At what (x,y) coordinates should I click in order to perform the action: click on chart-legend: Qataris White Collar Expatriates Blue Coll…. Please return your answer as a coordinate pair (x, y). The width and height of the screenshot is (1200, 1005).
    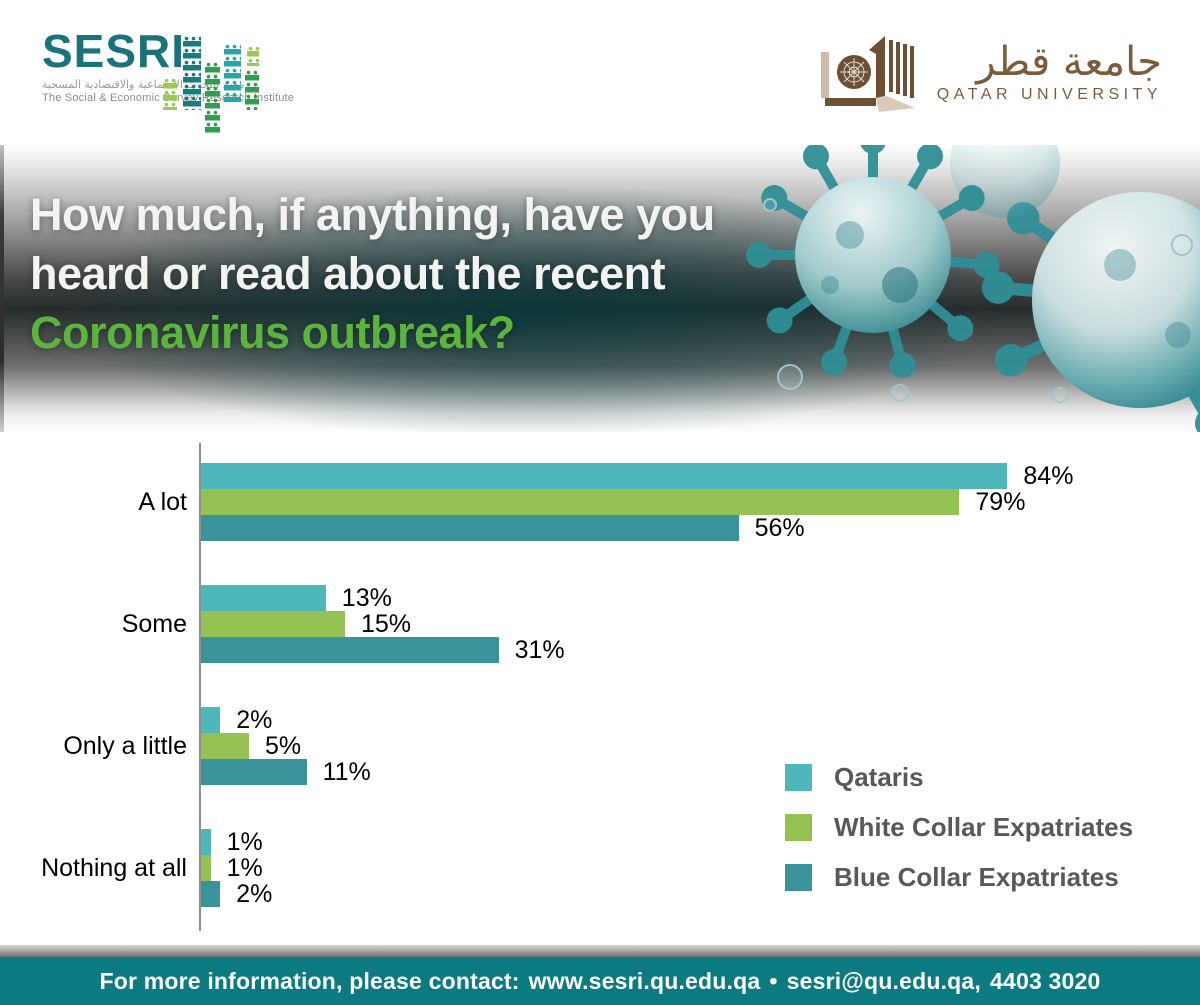
    Looking at the image, I should click on (959, 837).